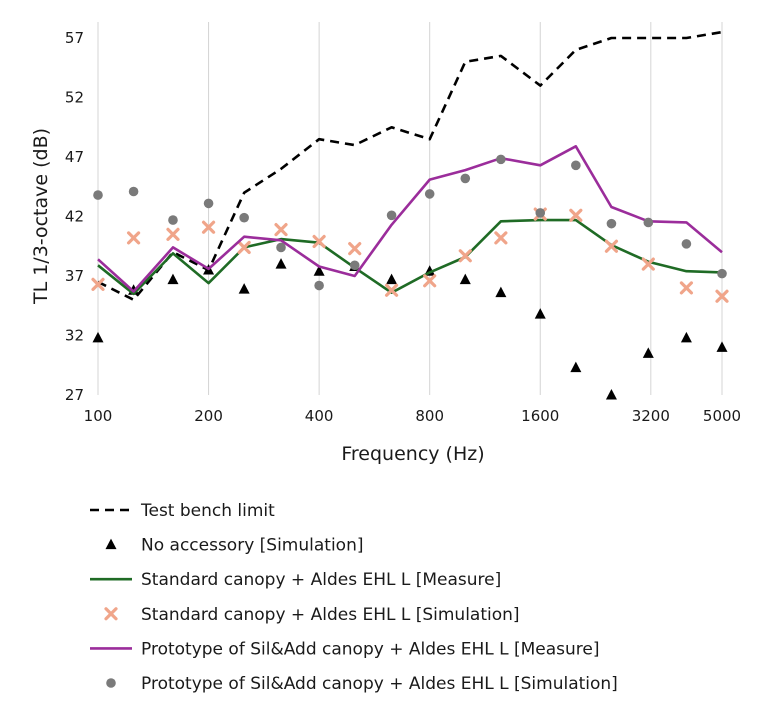 Image resolution: width=768 pixels, height=723 pixels. Describe the element at coordinates (74, 157) in the screenshot. I see `y-tick-label: 47` at that location.